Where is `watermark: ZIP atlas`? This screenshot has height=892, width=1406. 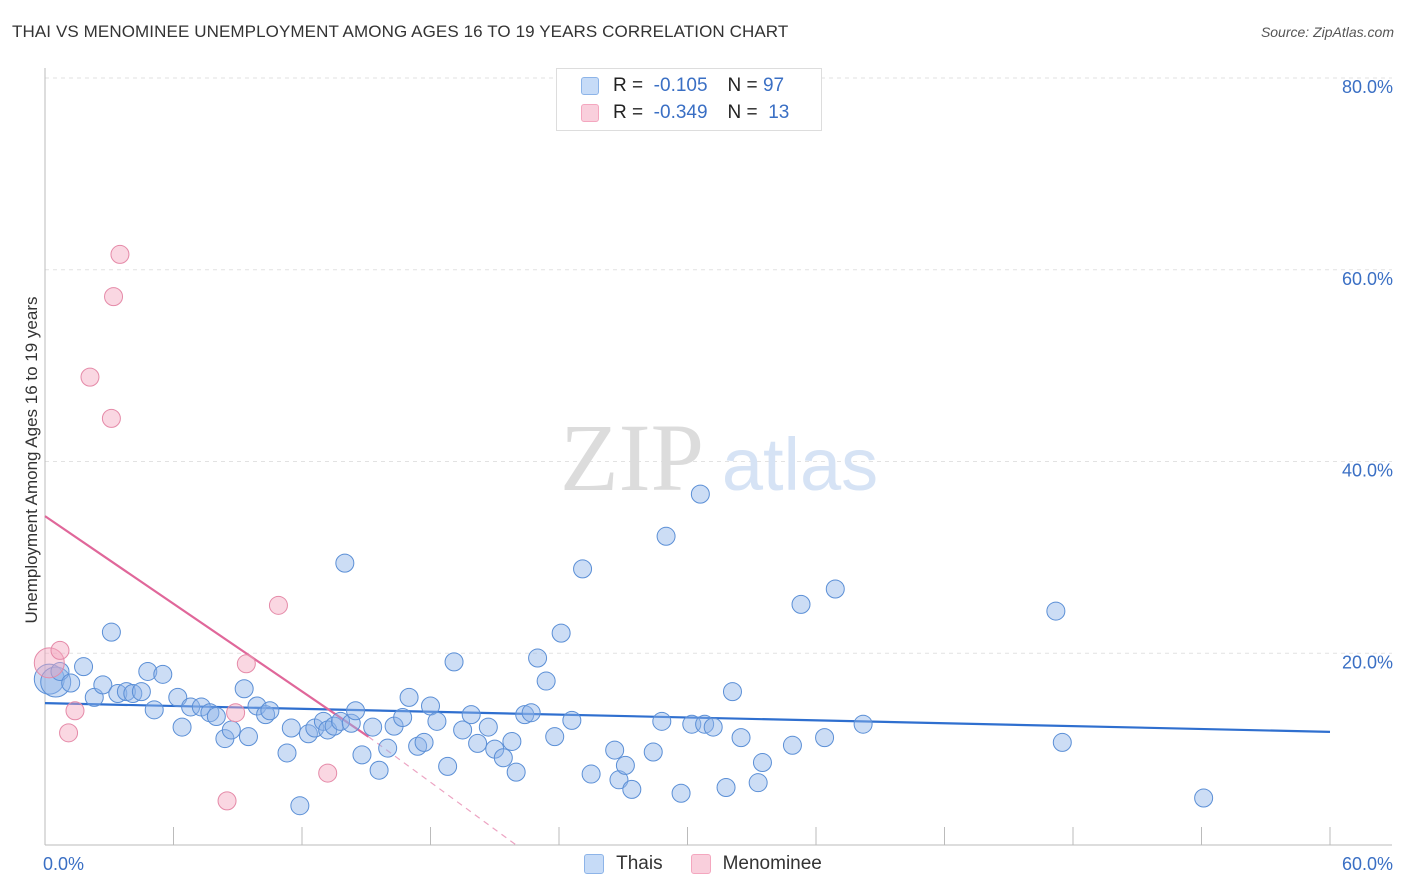 watermark: ZIP atlas is located at coordinates (719, 457).